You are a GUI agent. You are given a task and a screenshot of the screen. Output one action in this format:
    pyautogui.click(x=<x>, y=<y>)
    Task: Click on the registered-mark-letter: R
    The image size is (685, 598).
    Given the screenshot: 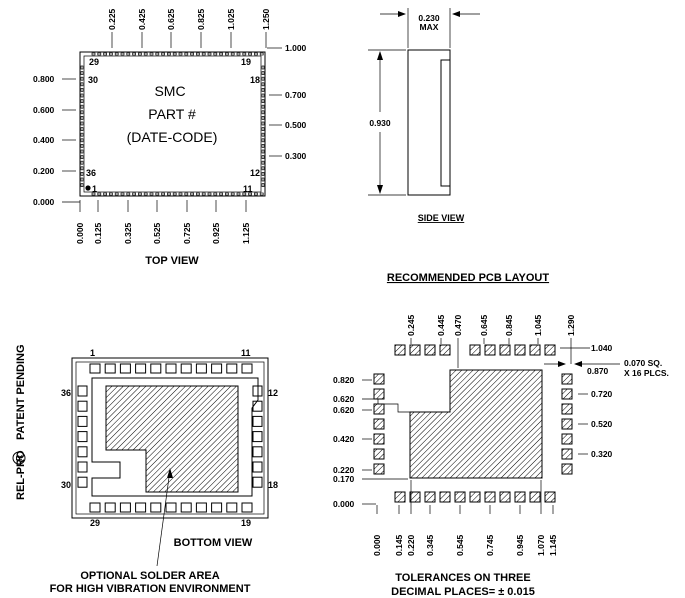 What is the action you would take?
    pyautogui.click(x=19, y=458)
    